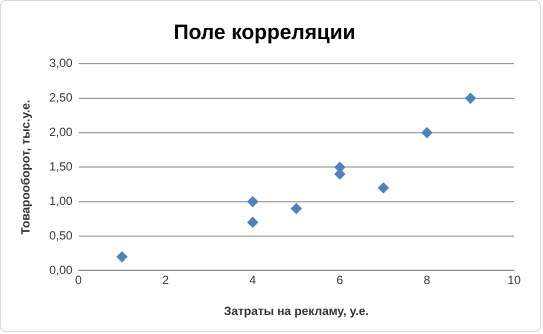 The width and height of the screenshot is (543, 334). Describe the element at coordinates (514, 280) in the screenshot. I see `x-tick-label: 10` at that location.